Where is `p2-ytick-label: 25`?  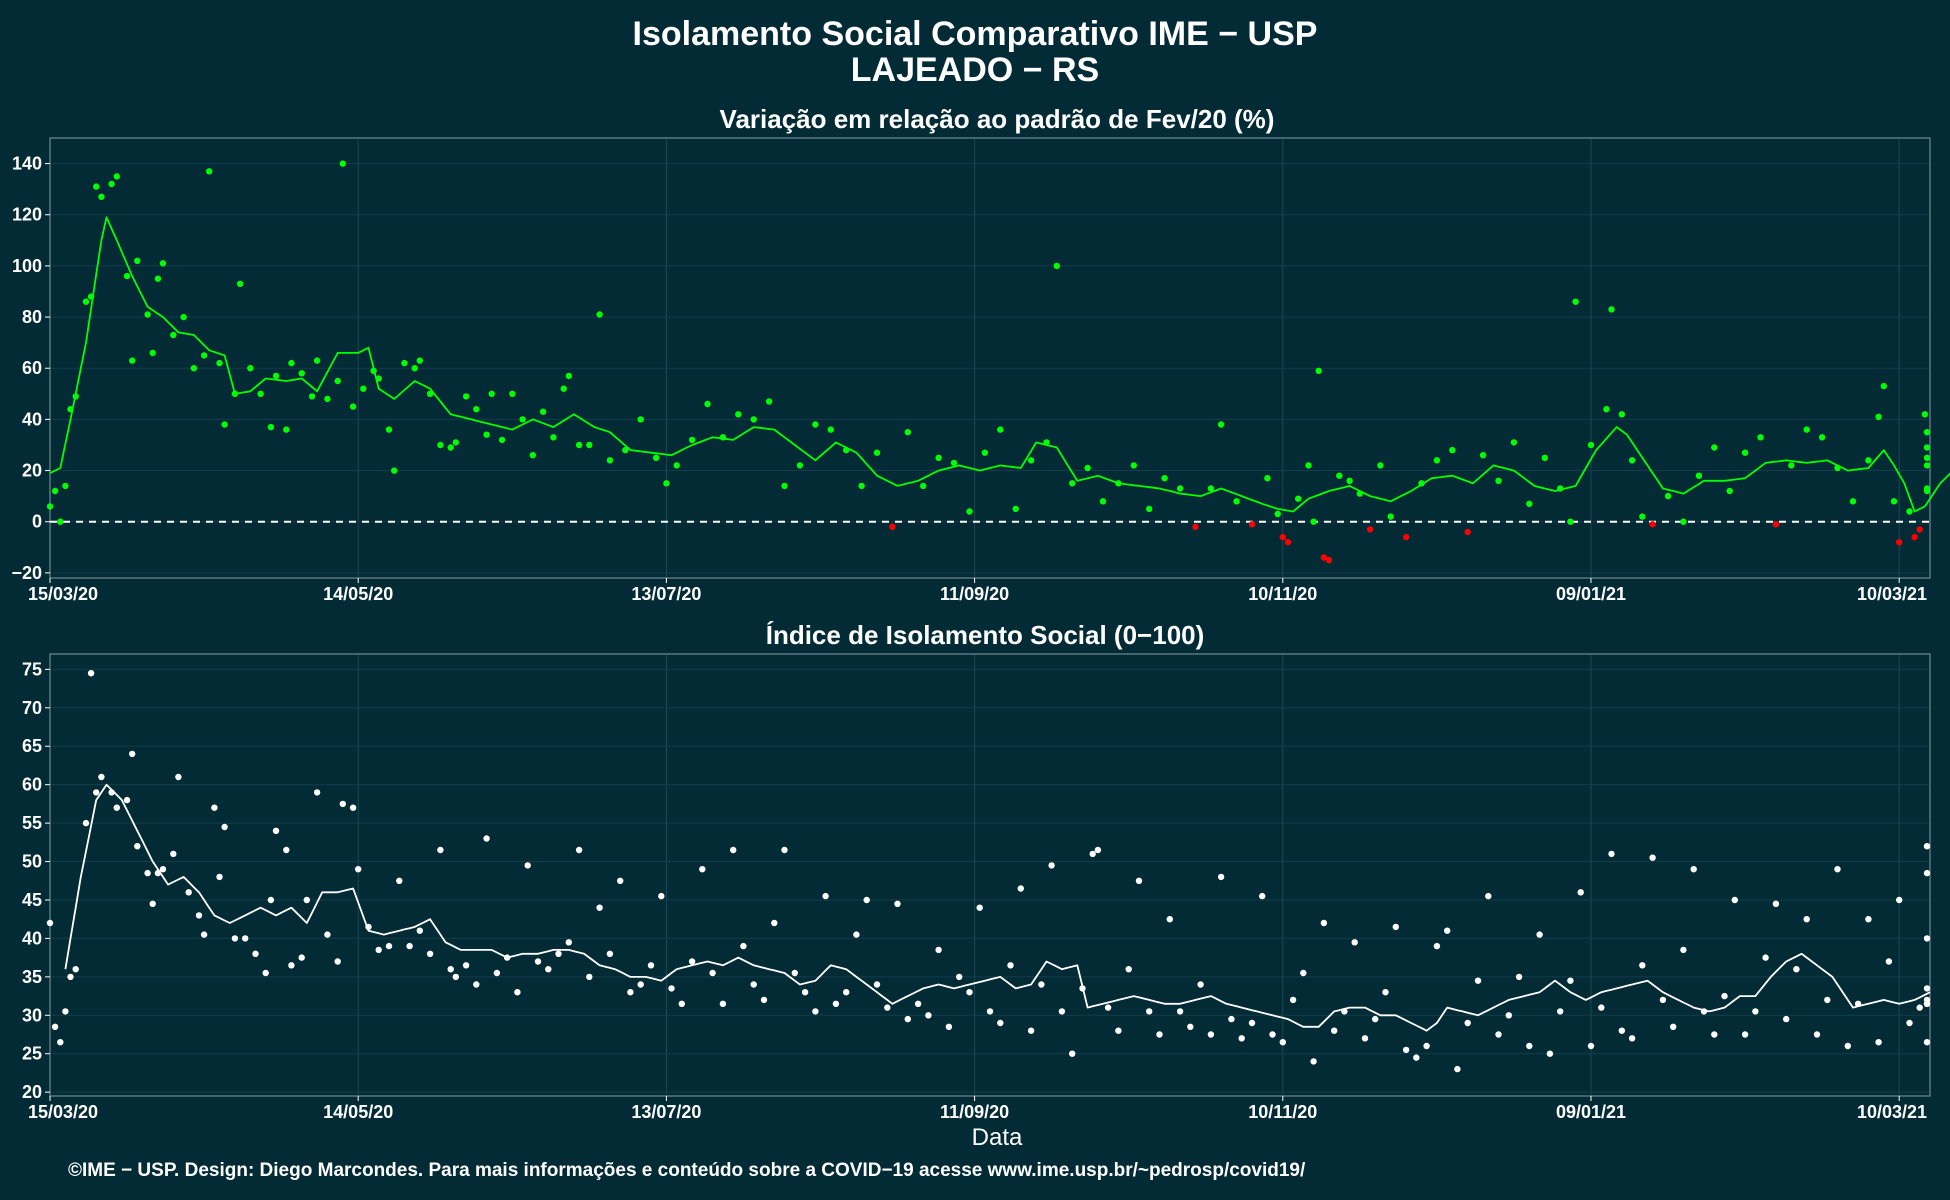 p2-ytick-label: 25 is located at coordinates (32, 1054).